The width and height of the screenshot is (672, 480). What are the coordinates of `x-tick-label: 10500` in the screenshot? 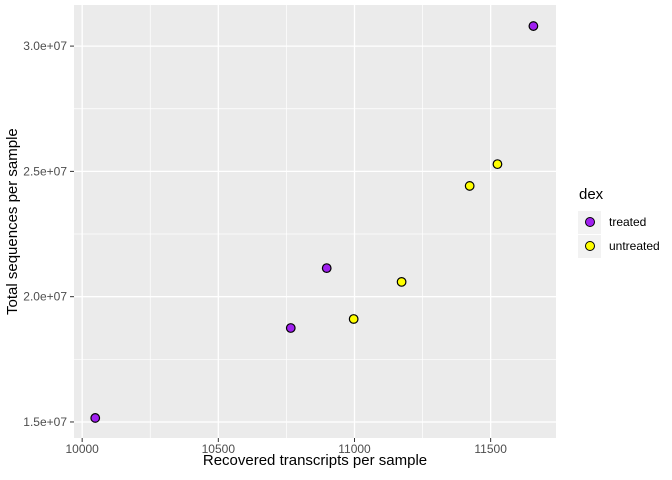 It's located at (219, 449).